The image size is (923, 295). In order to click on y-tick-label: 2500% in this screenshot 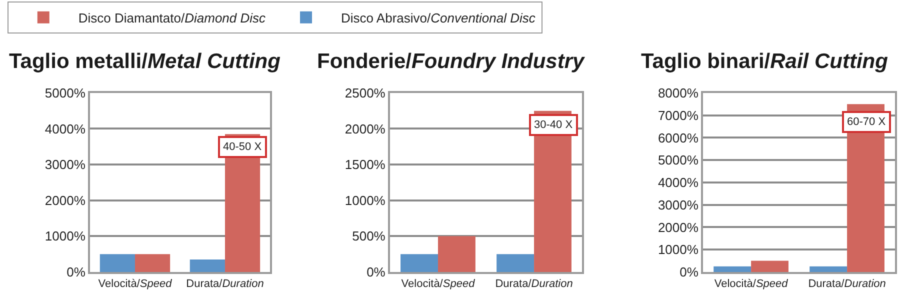, I will do `click(365, 92)`.